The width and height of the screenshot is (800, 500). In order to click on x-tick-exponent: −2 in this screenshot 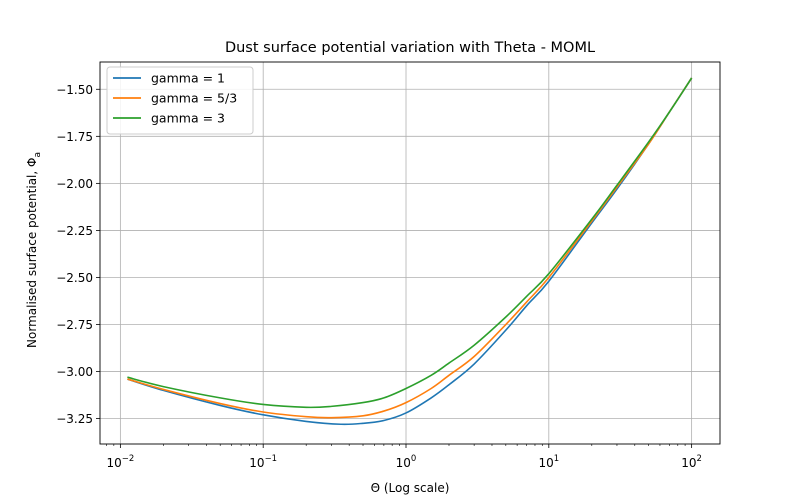, I will do `click(128, 459)`.